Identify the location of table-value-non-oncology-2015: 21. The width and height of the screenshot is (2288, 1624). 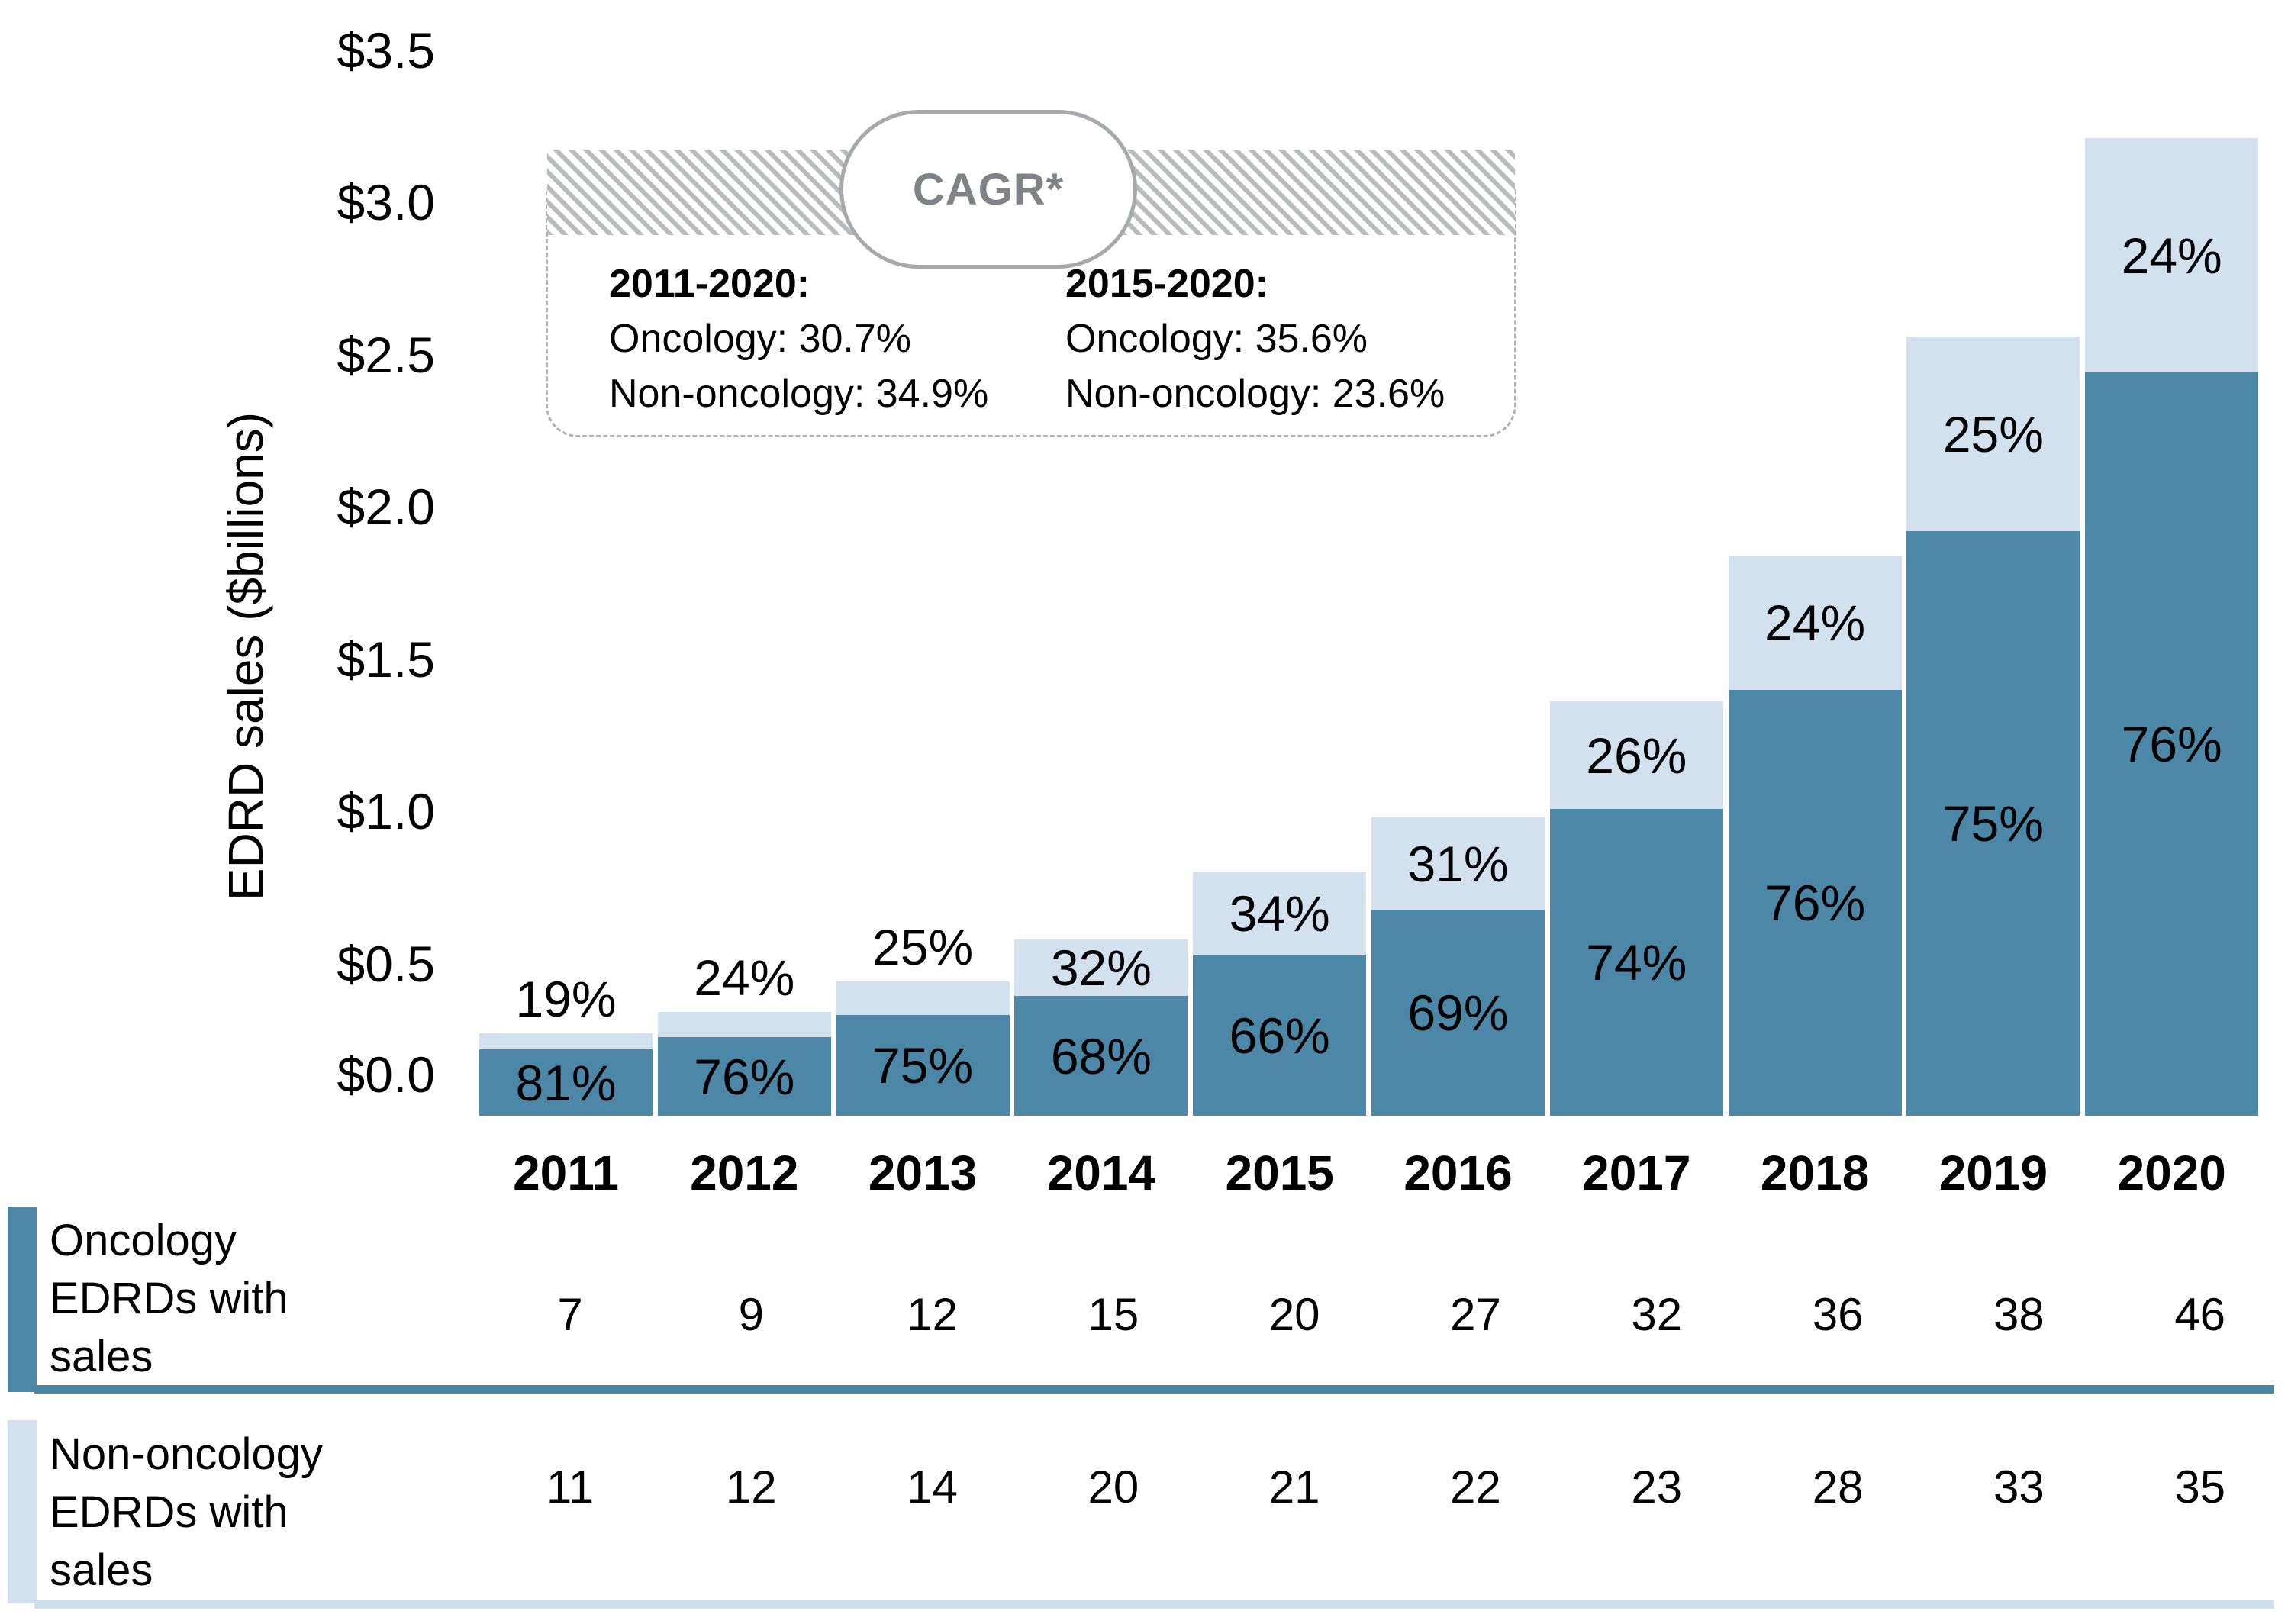
(1294, 1487).